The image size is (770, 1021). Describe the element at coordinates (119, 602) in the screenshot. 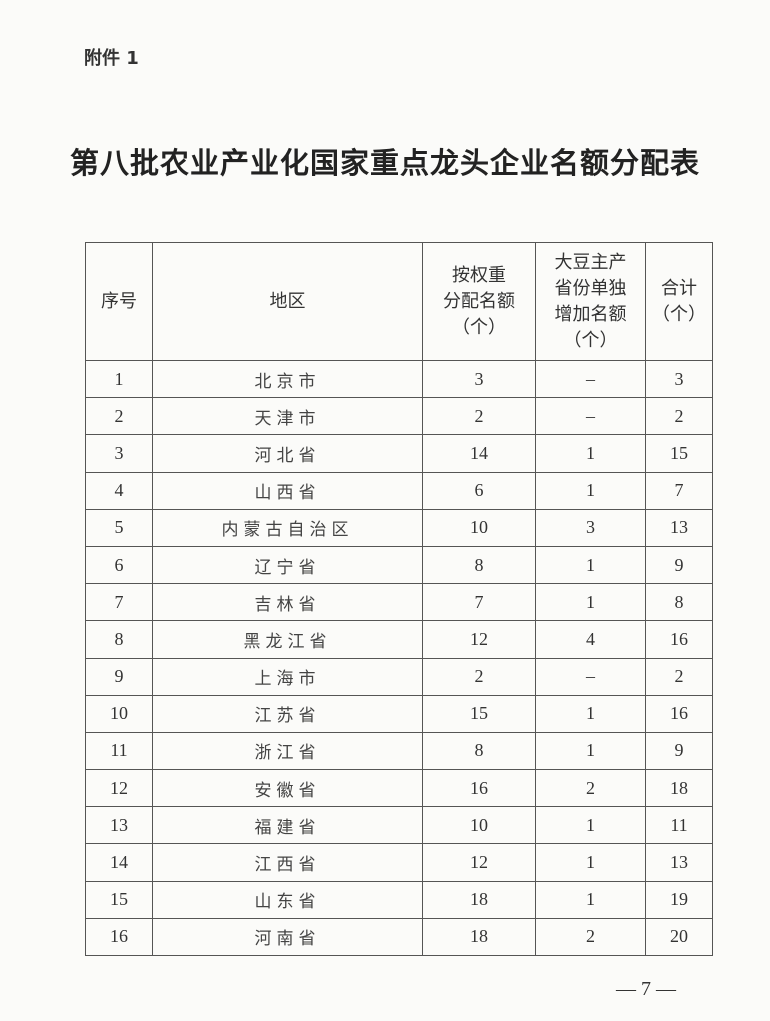

I see `cell-index: 7` at that location.